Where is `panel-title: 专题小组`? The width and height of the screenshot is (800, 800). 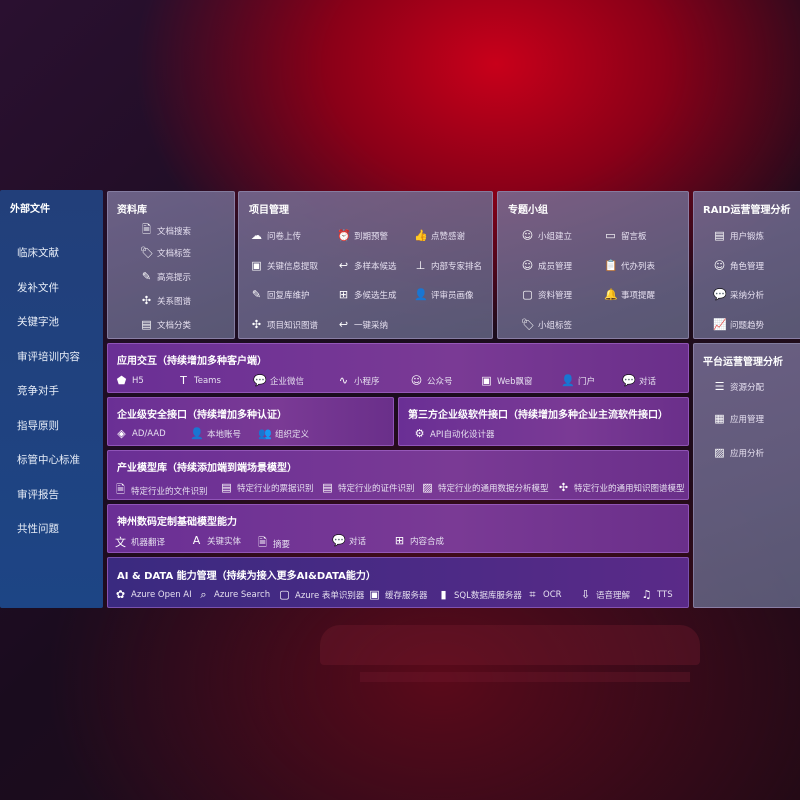
panel-title: 专题小组 is located at coordinates (528, 210).